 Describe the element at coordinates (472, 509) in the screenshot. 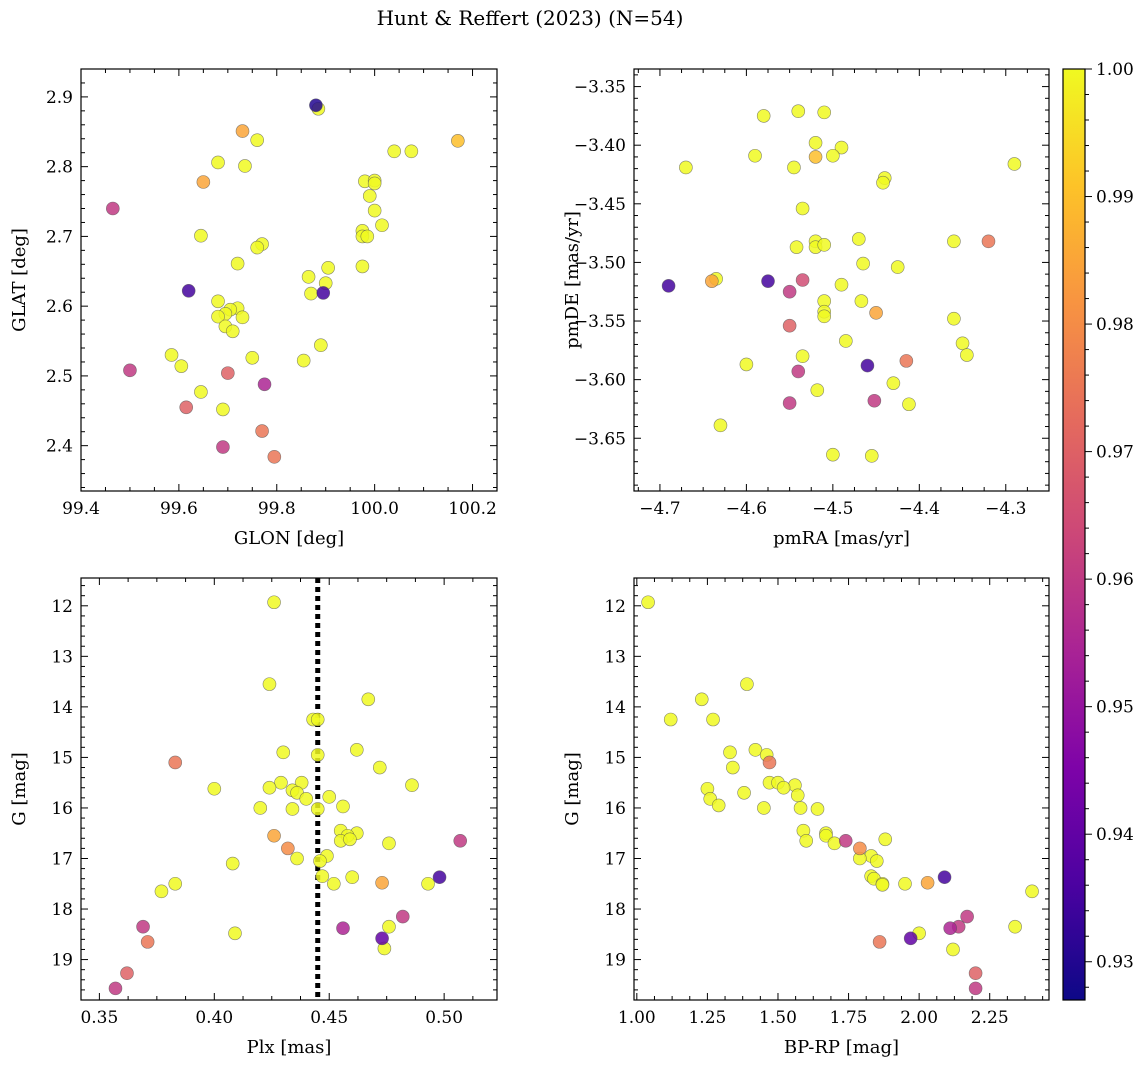

I see `x-tick-label: 100.2` at that location.